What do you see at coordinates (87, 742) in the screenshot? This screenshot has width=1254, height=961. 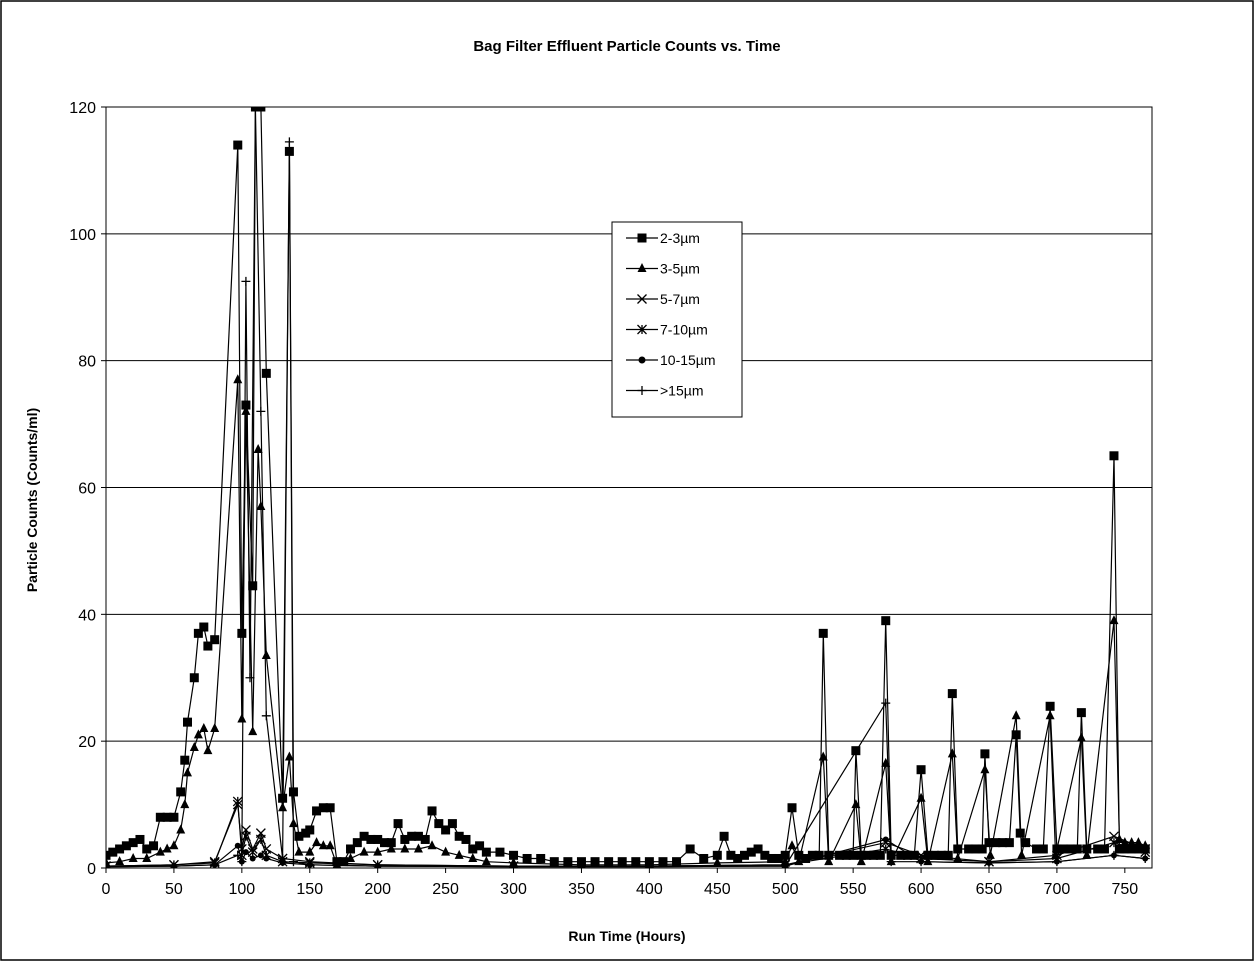 I see `y-tick-label: 20` at bounding box center [87, 742].